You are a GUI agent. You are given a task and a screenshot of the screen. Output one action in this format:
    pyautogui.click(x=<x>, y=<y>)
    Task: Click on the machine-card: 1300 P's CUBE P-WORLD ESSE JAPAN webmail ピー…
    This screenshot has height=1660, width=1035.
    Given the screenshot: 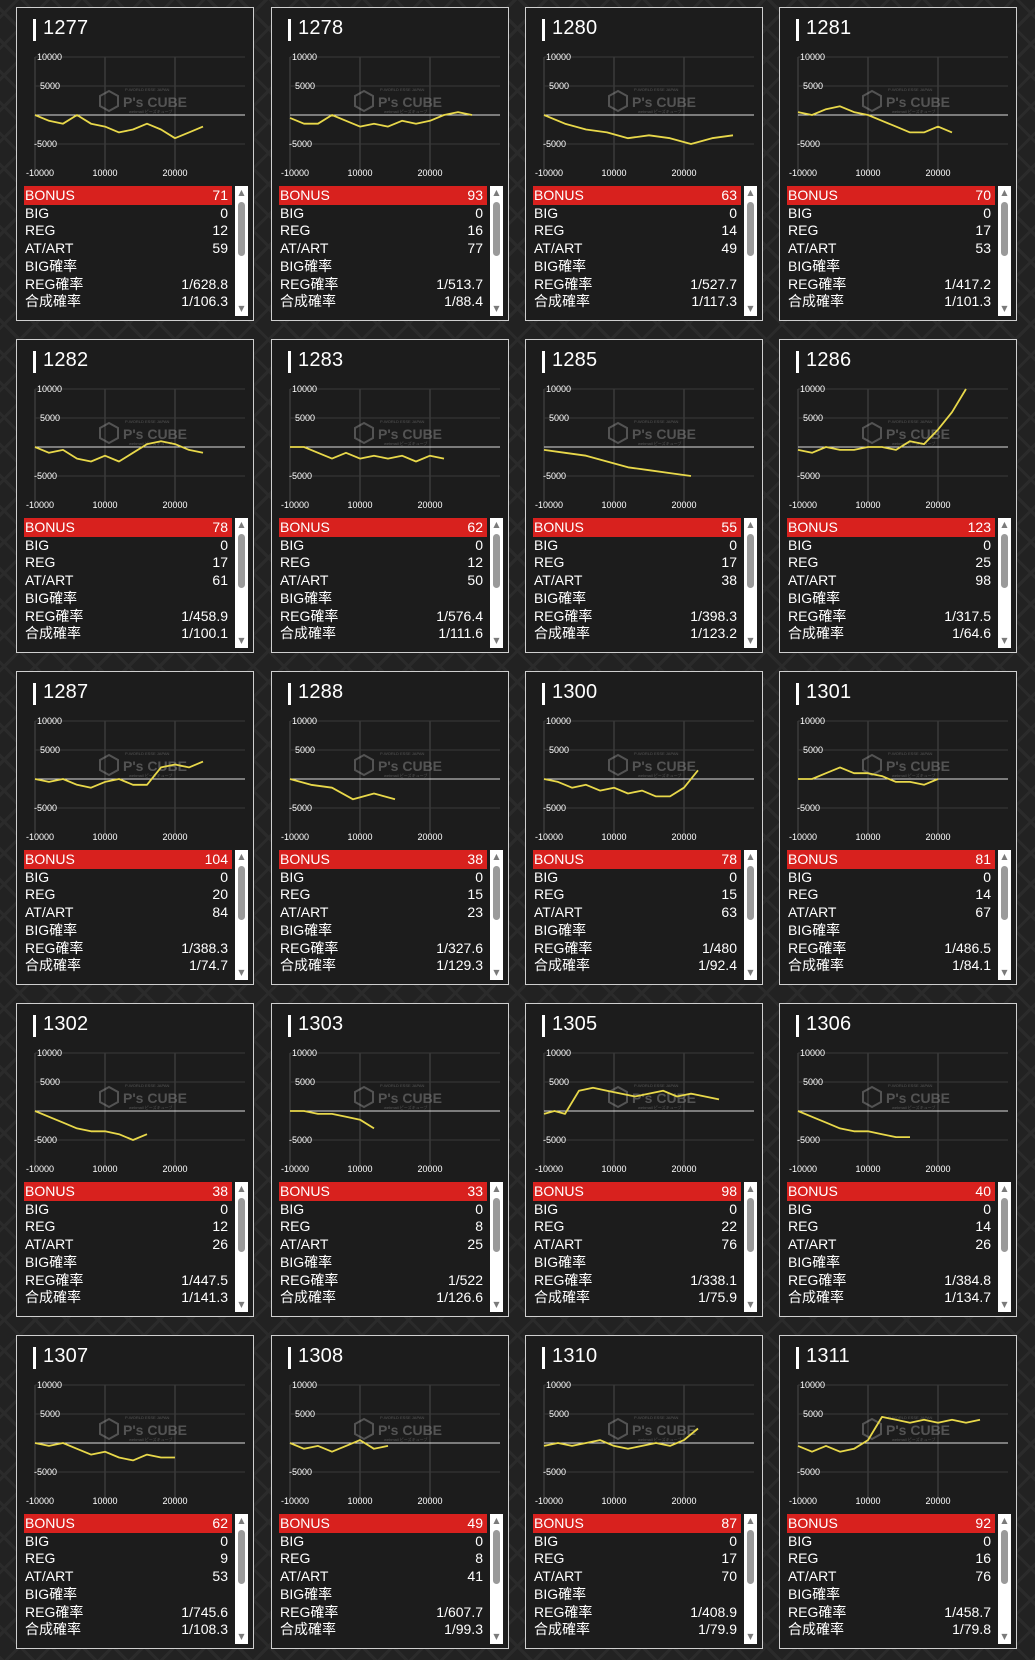 What is the action you would take?
    pyautogui.click(x=644, y=828)
    